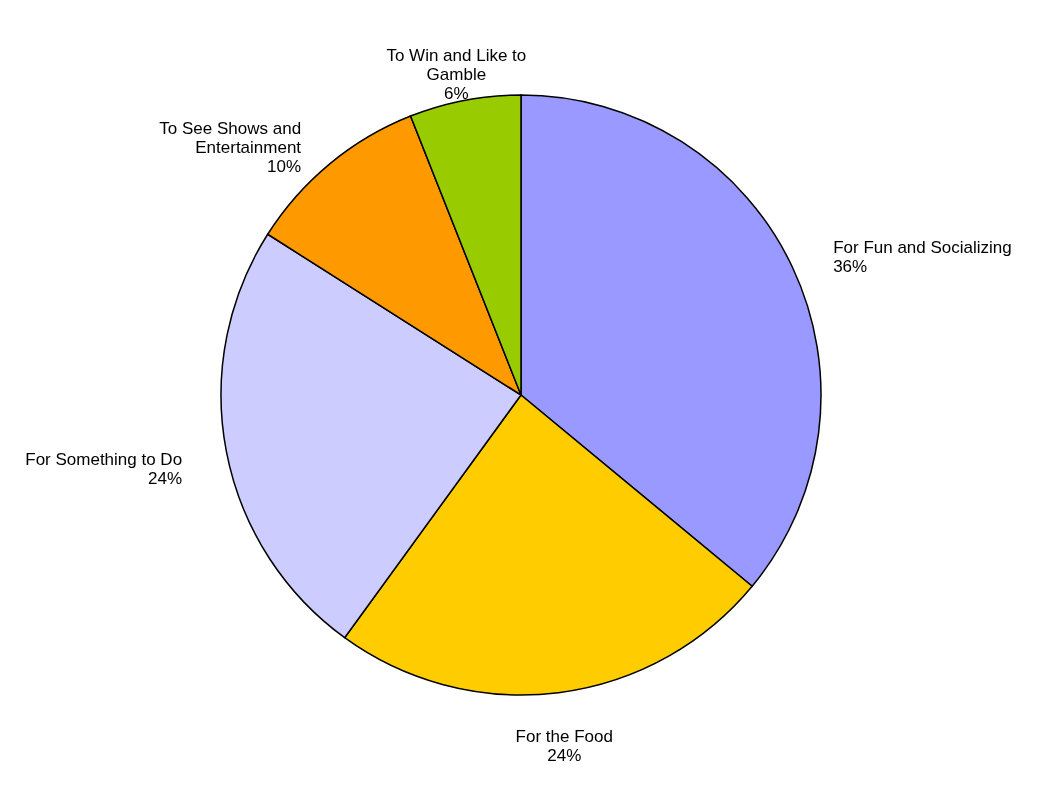 This screenshot has height=790, width=1042. What do you see at coordinates (850, 267) in the screenshot?
I see `data-label: 36%` at bounding box center [850, 267].